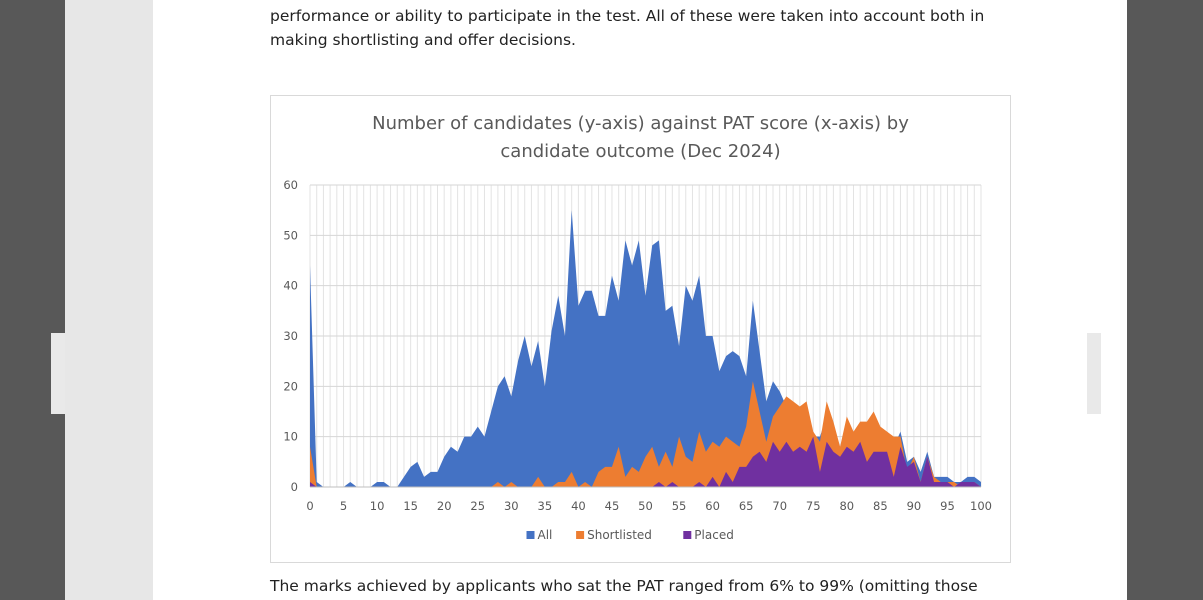  What do you see at coordinates (714, 535) in the screenshot?
I see `legend-label-placed: Placed` at bounding box center [714, 535].